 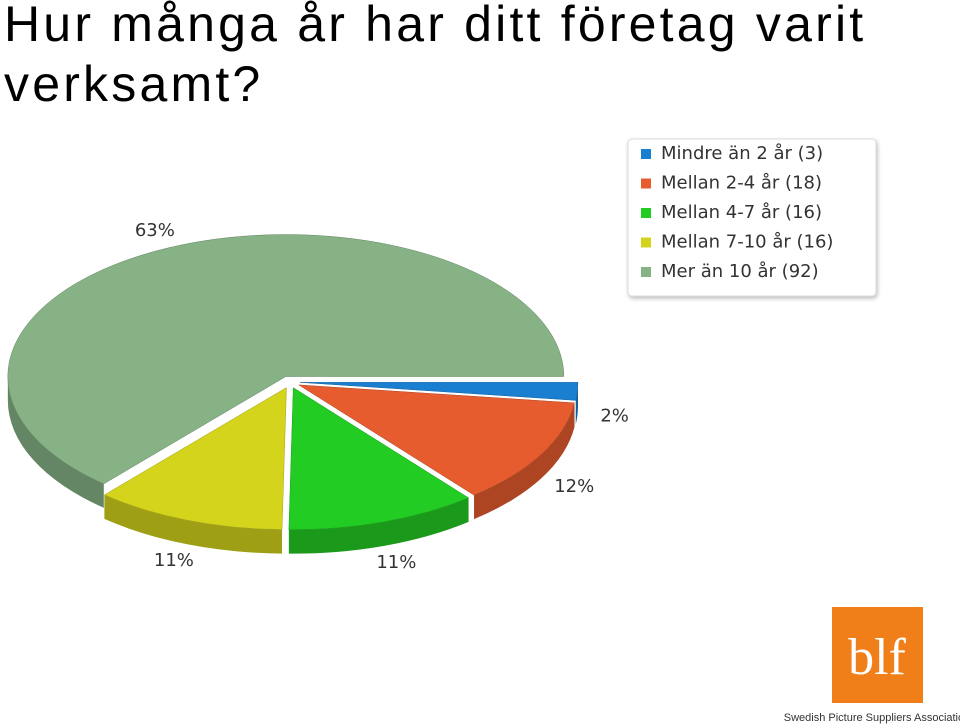 I want to click on legend-label: Mellan 4-7 år (16), so click(x=741, y=212).